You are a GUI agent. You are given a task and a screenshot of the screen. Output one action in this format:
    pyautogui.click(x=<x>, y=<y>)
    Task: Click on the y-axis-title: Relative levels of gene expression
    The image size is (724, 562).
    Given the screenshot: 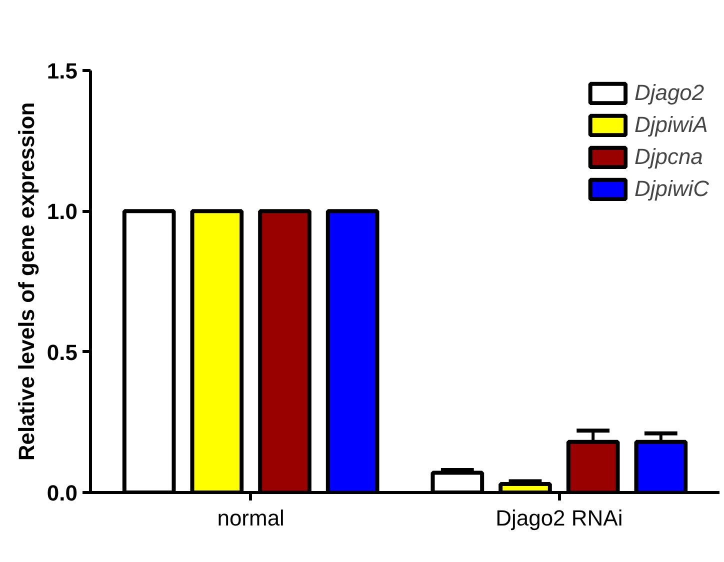 What is the action you would take?
    pyautogui.click(x=26, y=281)
    